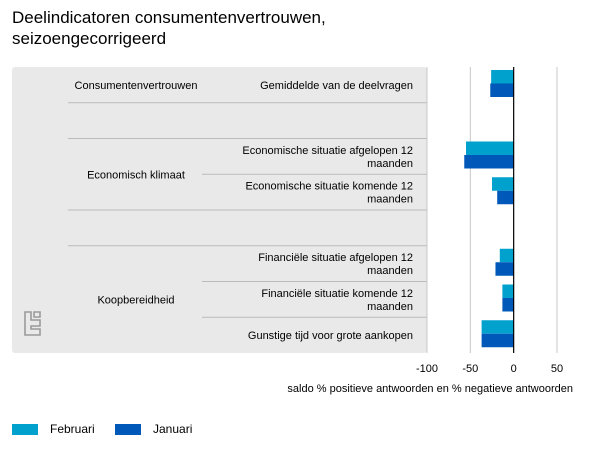  I want to click on legend-label-februari: Februari, so click(72, 429).